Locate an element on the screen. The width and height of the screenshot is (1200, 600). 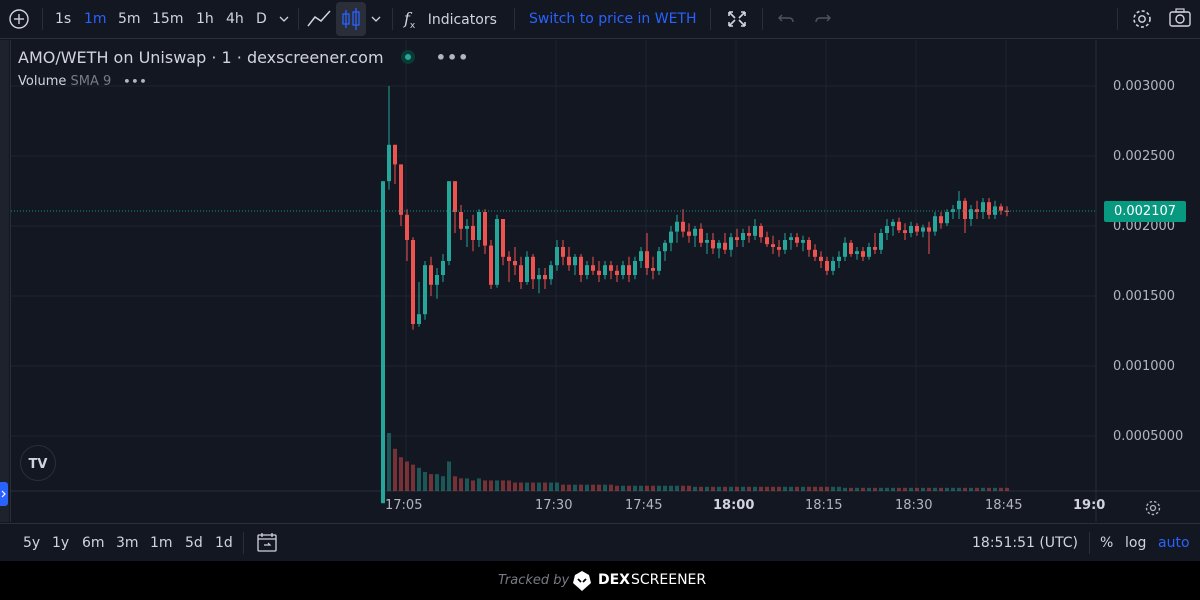
range-3m: 3m is located at coordinates (127, 543).